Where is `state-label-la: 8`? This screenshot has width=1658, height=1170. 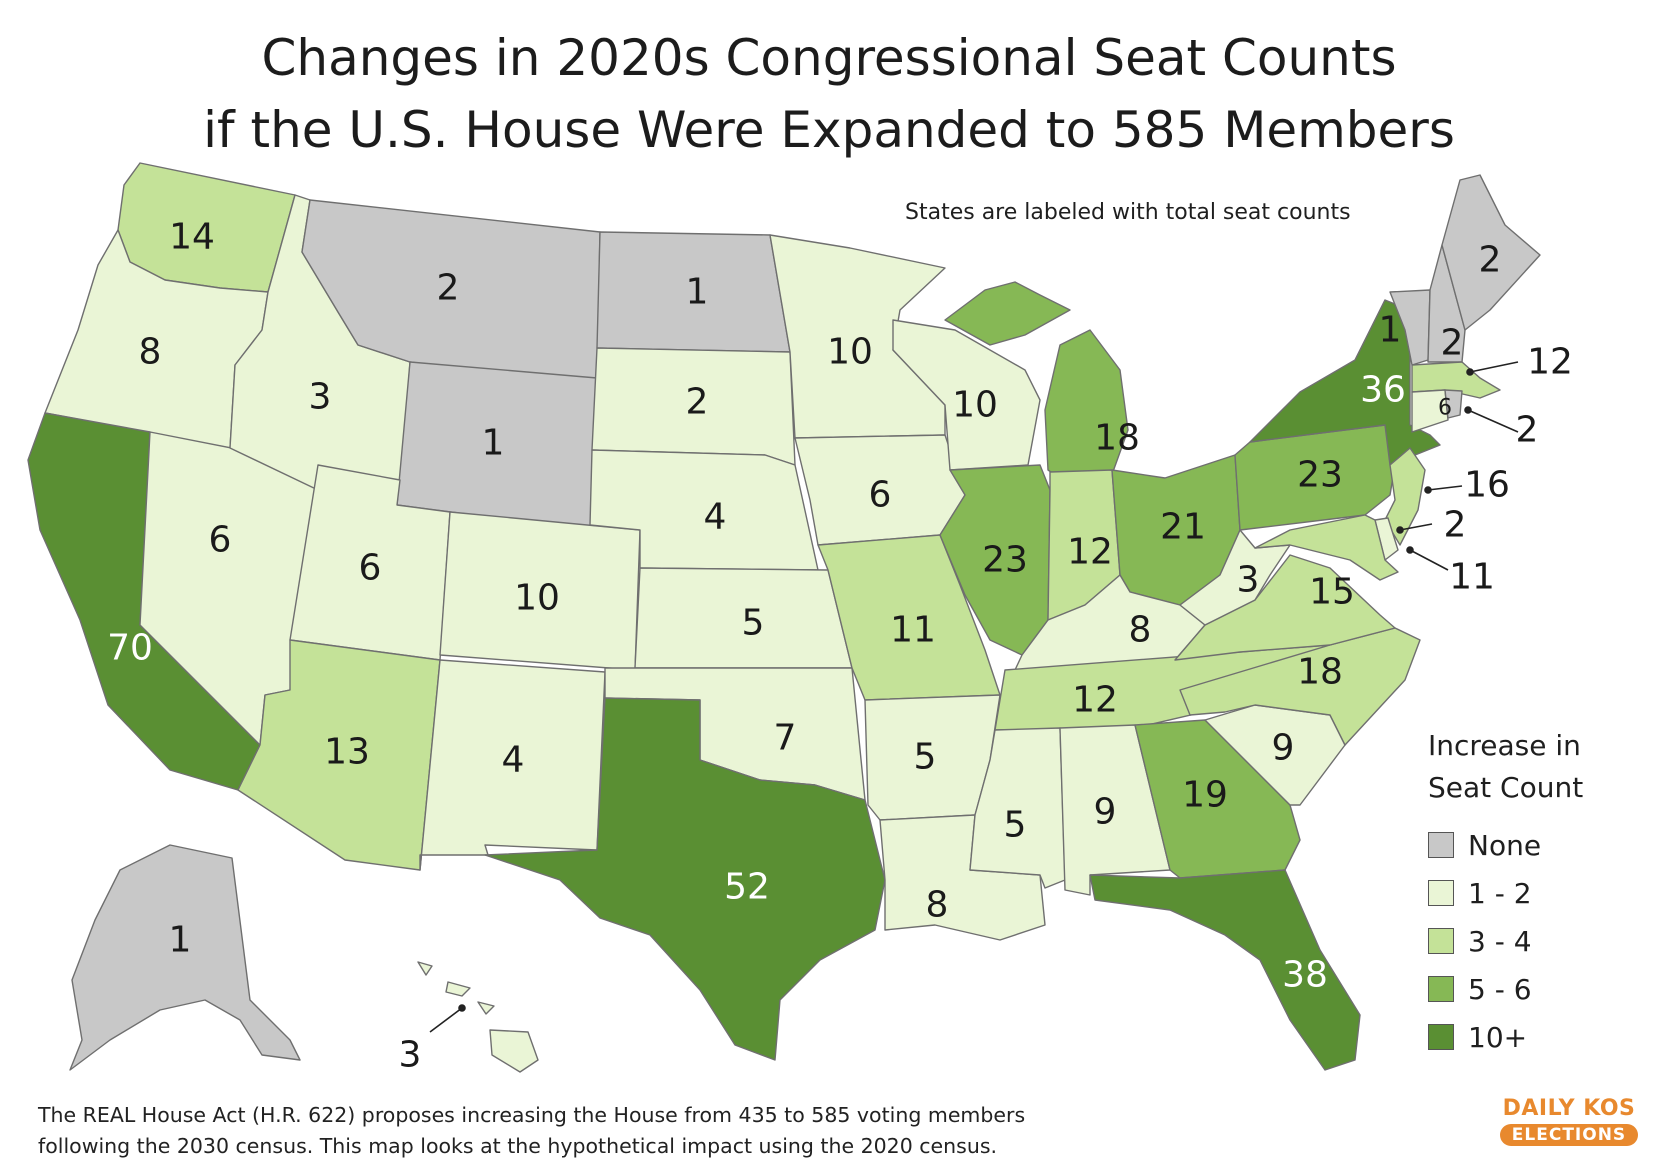 state-label-la: 8 is located at coordinates (937, 905).